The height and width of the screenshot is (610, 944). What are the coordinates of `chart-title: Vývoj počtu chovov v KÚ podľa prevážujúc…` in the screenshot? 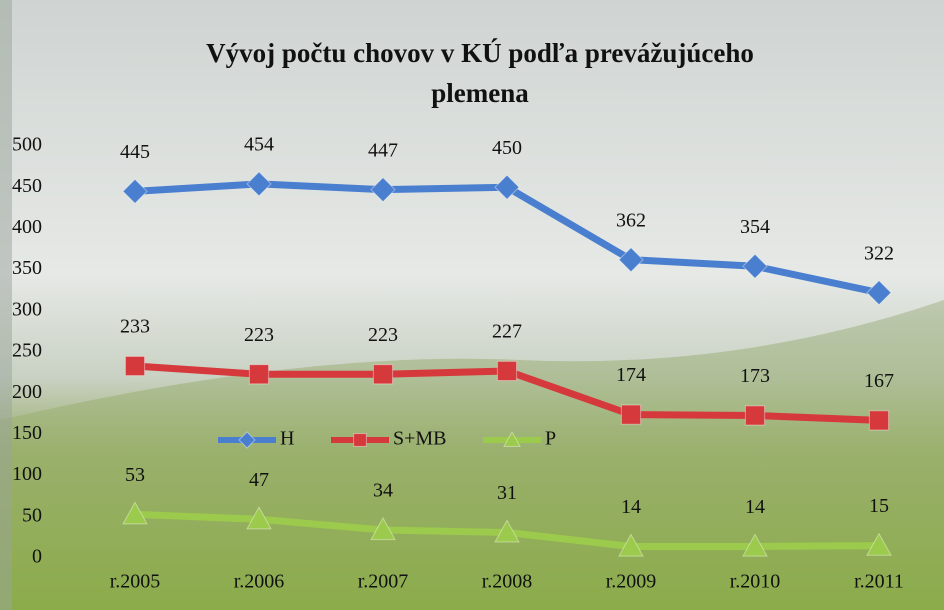 It's located at (480, 73).